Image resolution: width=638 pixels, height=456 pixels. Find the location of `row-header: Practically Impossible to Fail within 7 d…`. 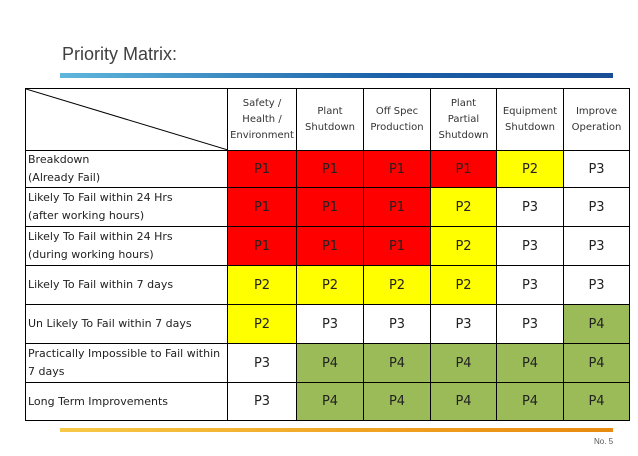

row-header: Practically Impossible to Fail within 7 d… is located at coordinates (126, 363).